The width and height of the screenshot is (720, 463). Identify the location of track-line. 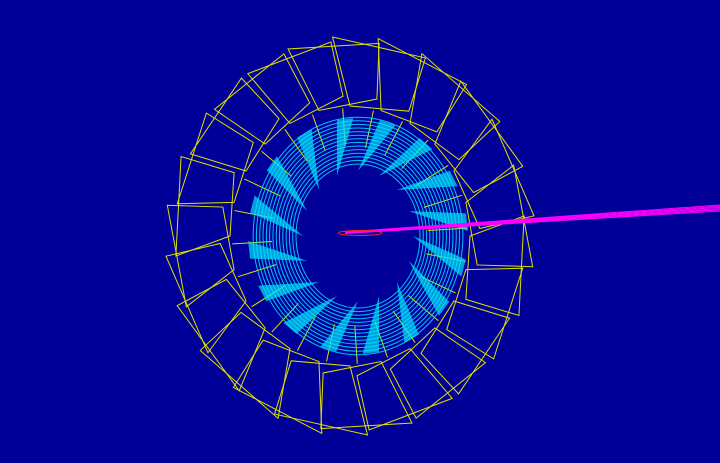
(532, 222).